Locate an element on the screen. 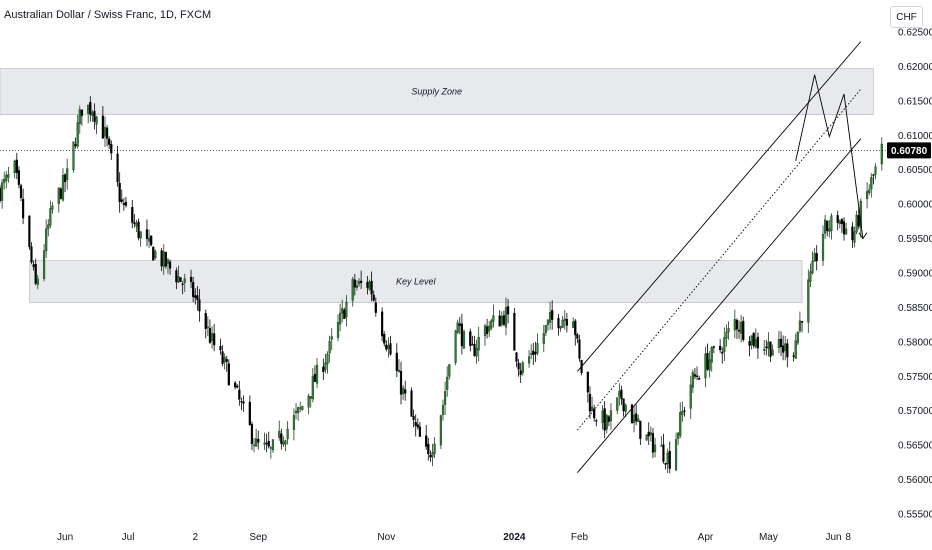 The width and height of the screenshot is (932, 550). y-tick-label: 0.57500 is located at coordinates (915, 377).